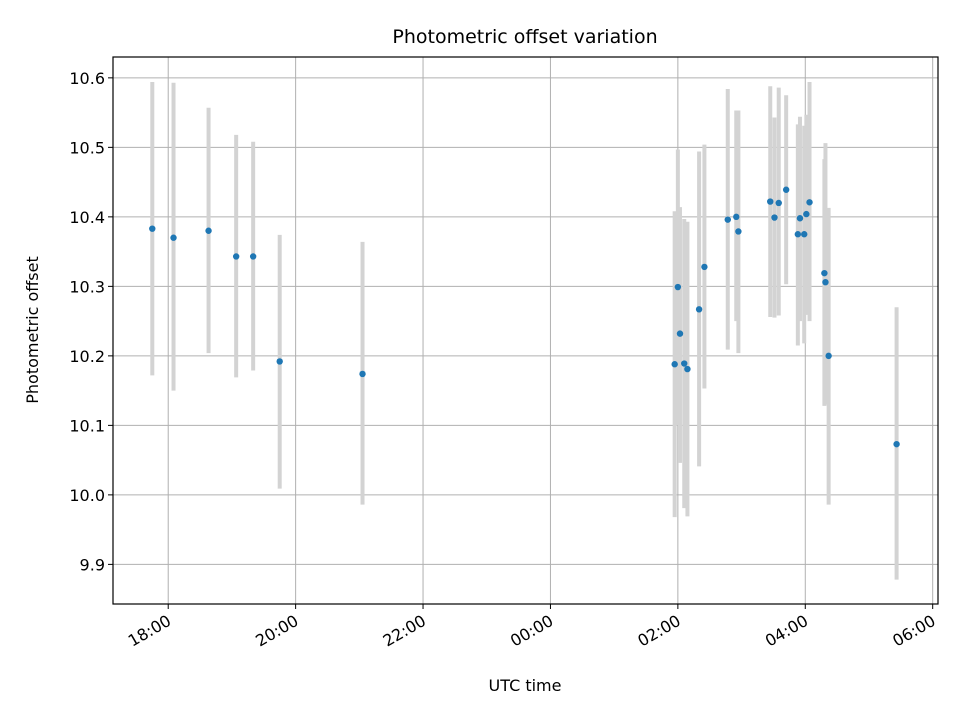  What do you see at coordinates (525, 685) in the screenshot?
I see `x-axis-title: UTC time` at bounding box center [525, 685].